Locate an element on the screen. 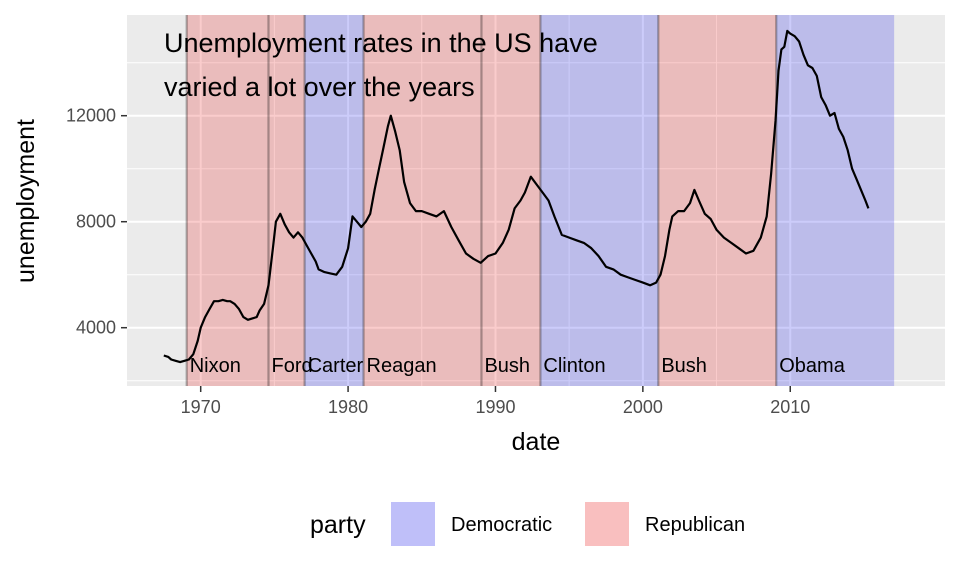  president-label-clinton: Clinton is located at coordinates (574, 366).